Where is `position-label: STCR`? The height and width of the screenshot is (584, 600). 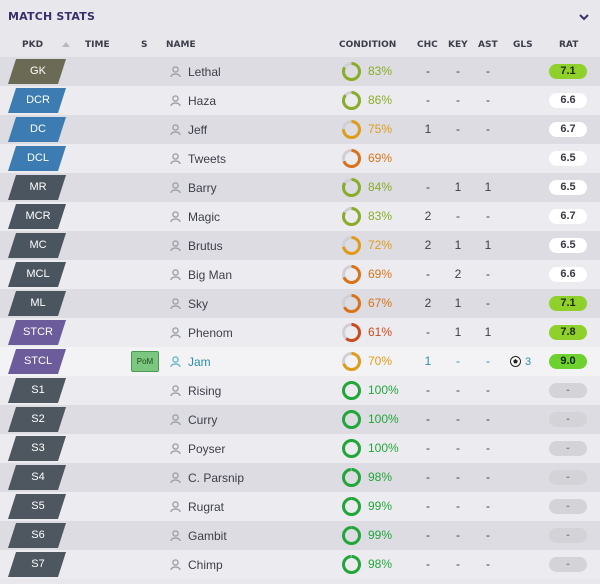 position-label: STCR is located at coordinates (38, 332).